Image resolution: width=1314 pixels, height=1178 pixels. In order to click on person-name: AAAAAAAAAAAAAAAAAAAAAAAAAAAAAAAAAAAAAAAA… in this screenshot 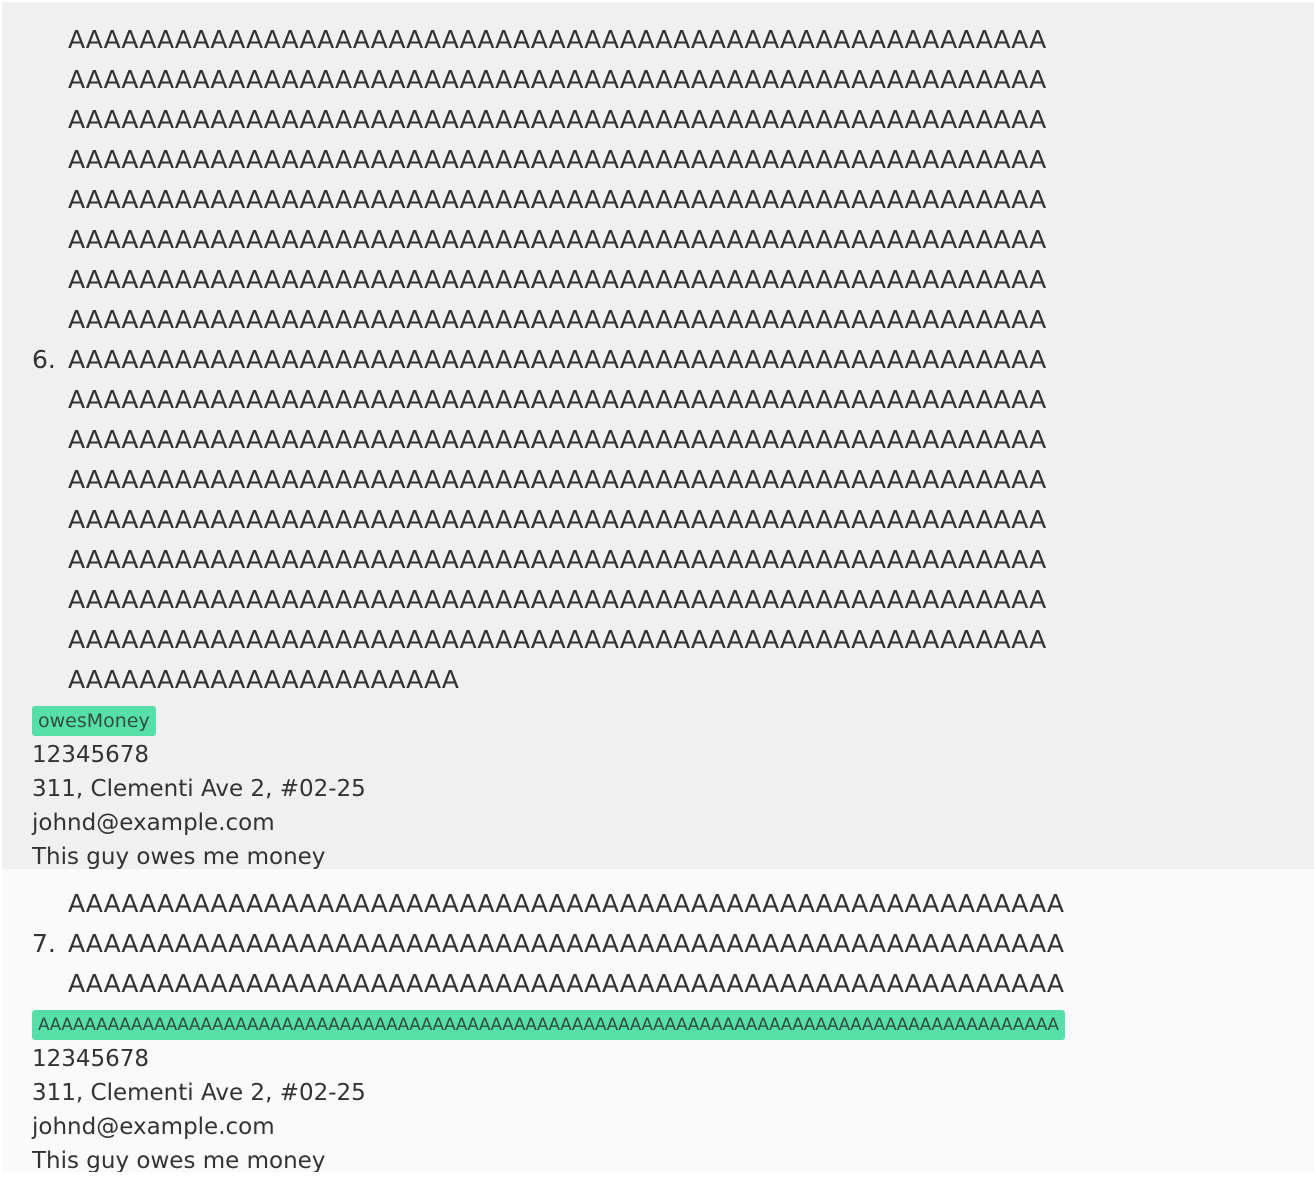, I will do `click(566, 944)`.